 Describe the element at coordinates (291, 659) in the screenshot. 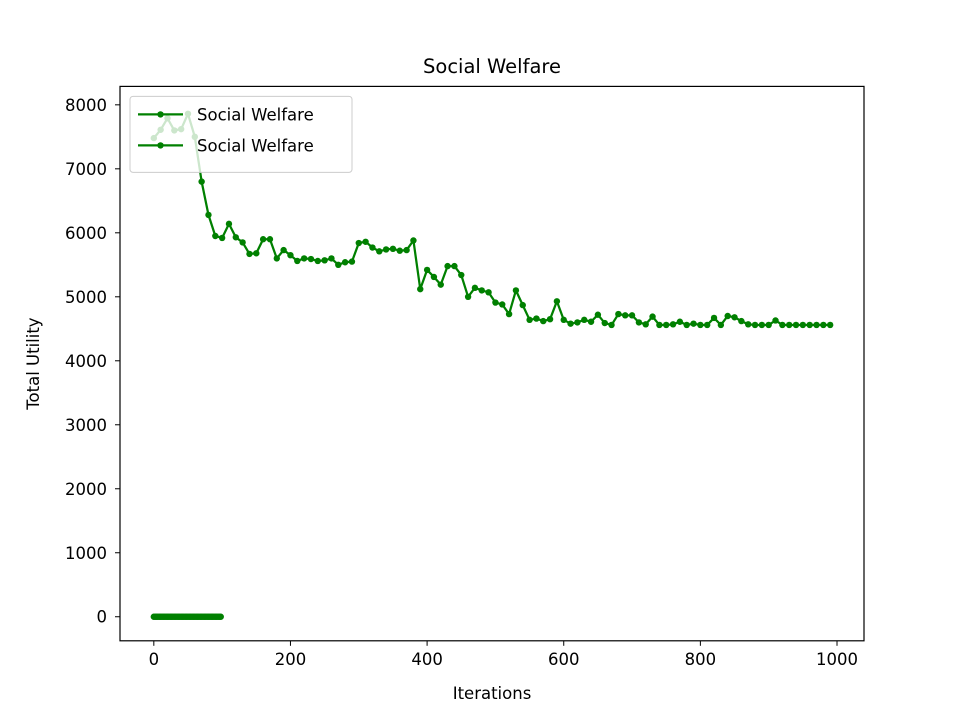

I see `x-tick-label: 200` at that location.